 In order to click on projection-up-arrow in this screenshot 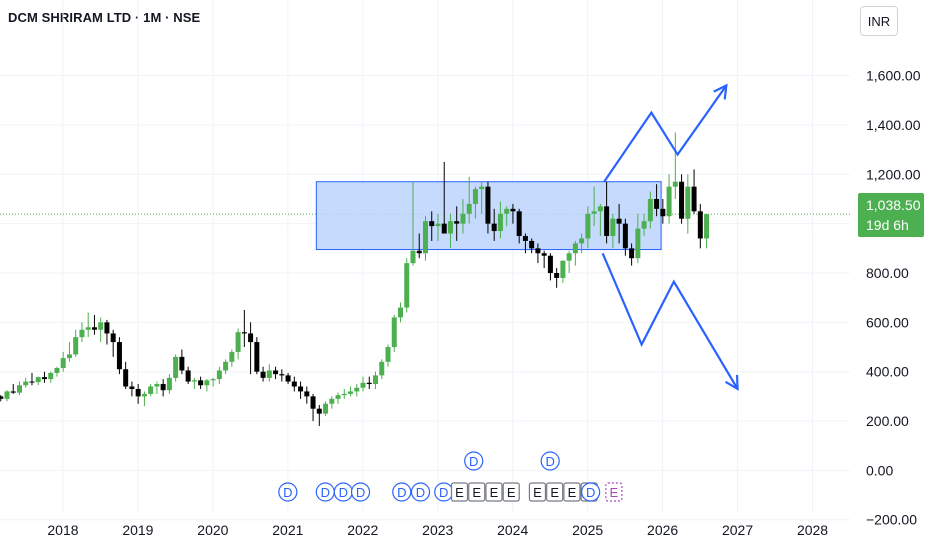, I will do `click(665, 133)`.